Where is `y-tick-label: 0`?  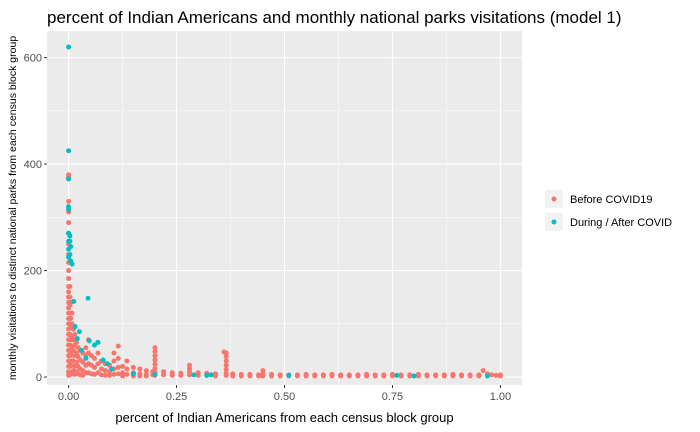
y-tick-label: 0 is located at coordinates (39, 378).